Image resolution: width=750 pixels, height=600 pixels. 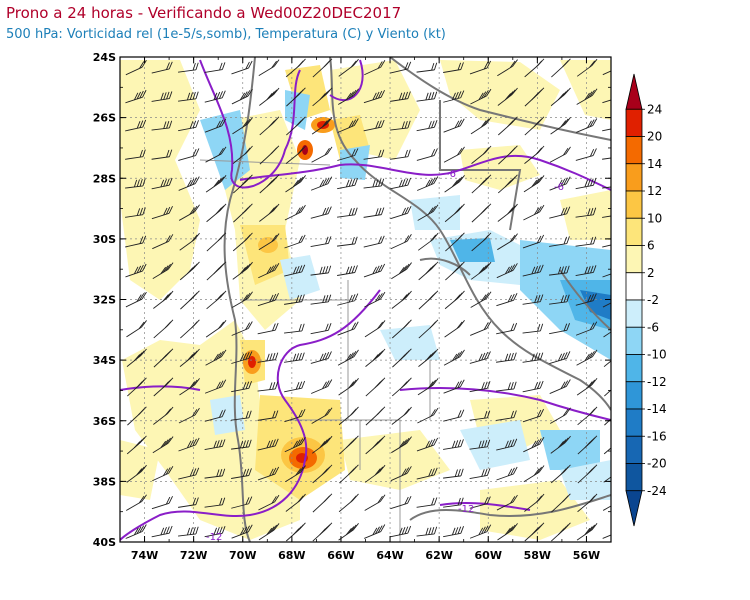 What do you see at coordinates (653, 327) in the screenshot?
I see `colorbar-label: -6` at bounding box center [653, 327].